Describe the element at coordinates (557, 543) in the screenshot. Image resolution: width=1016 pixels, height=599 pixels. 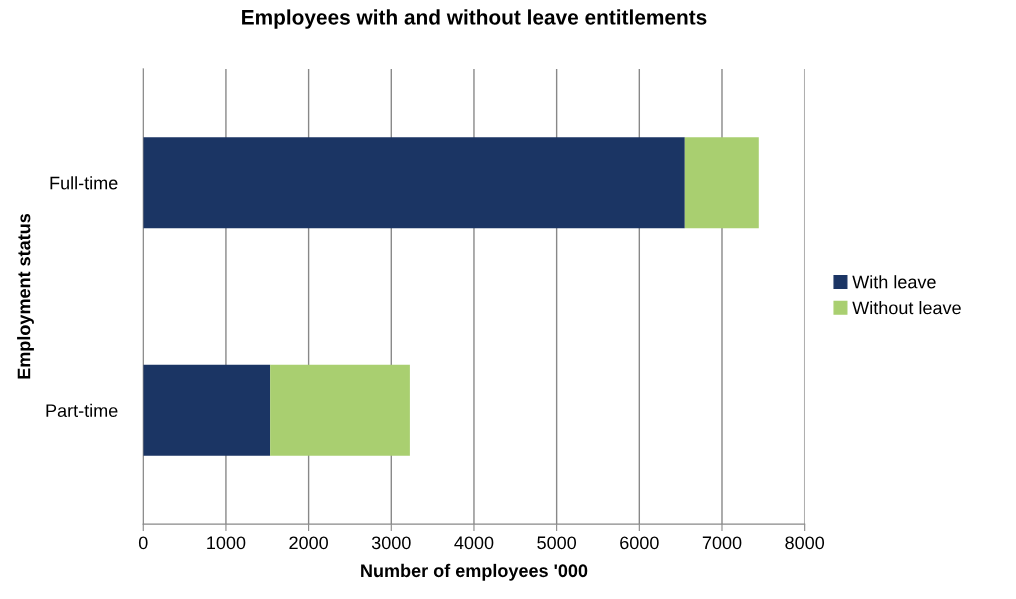
I see `x-tick-label: 5000` at that location.